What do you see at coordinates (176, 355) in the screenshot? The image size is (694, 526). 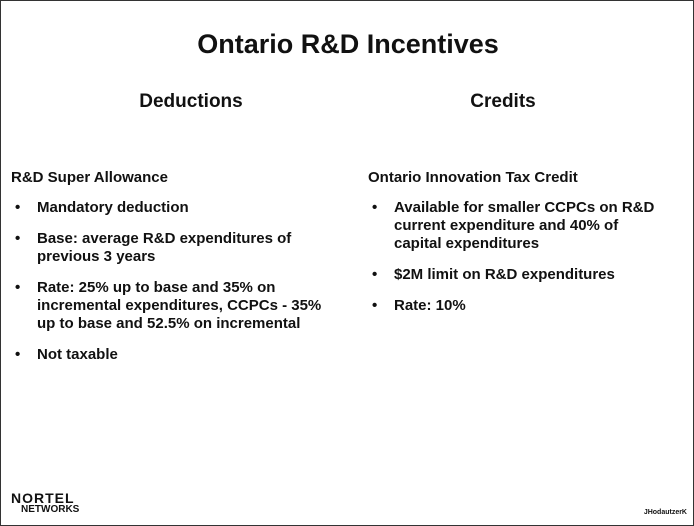 I see `bullet: Not taxable` at bounding box center [176, 355].